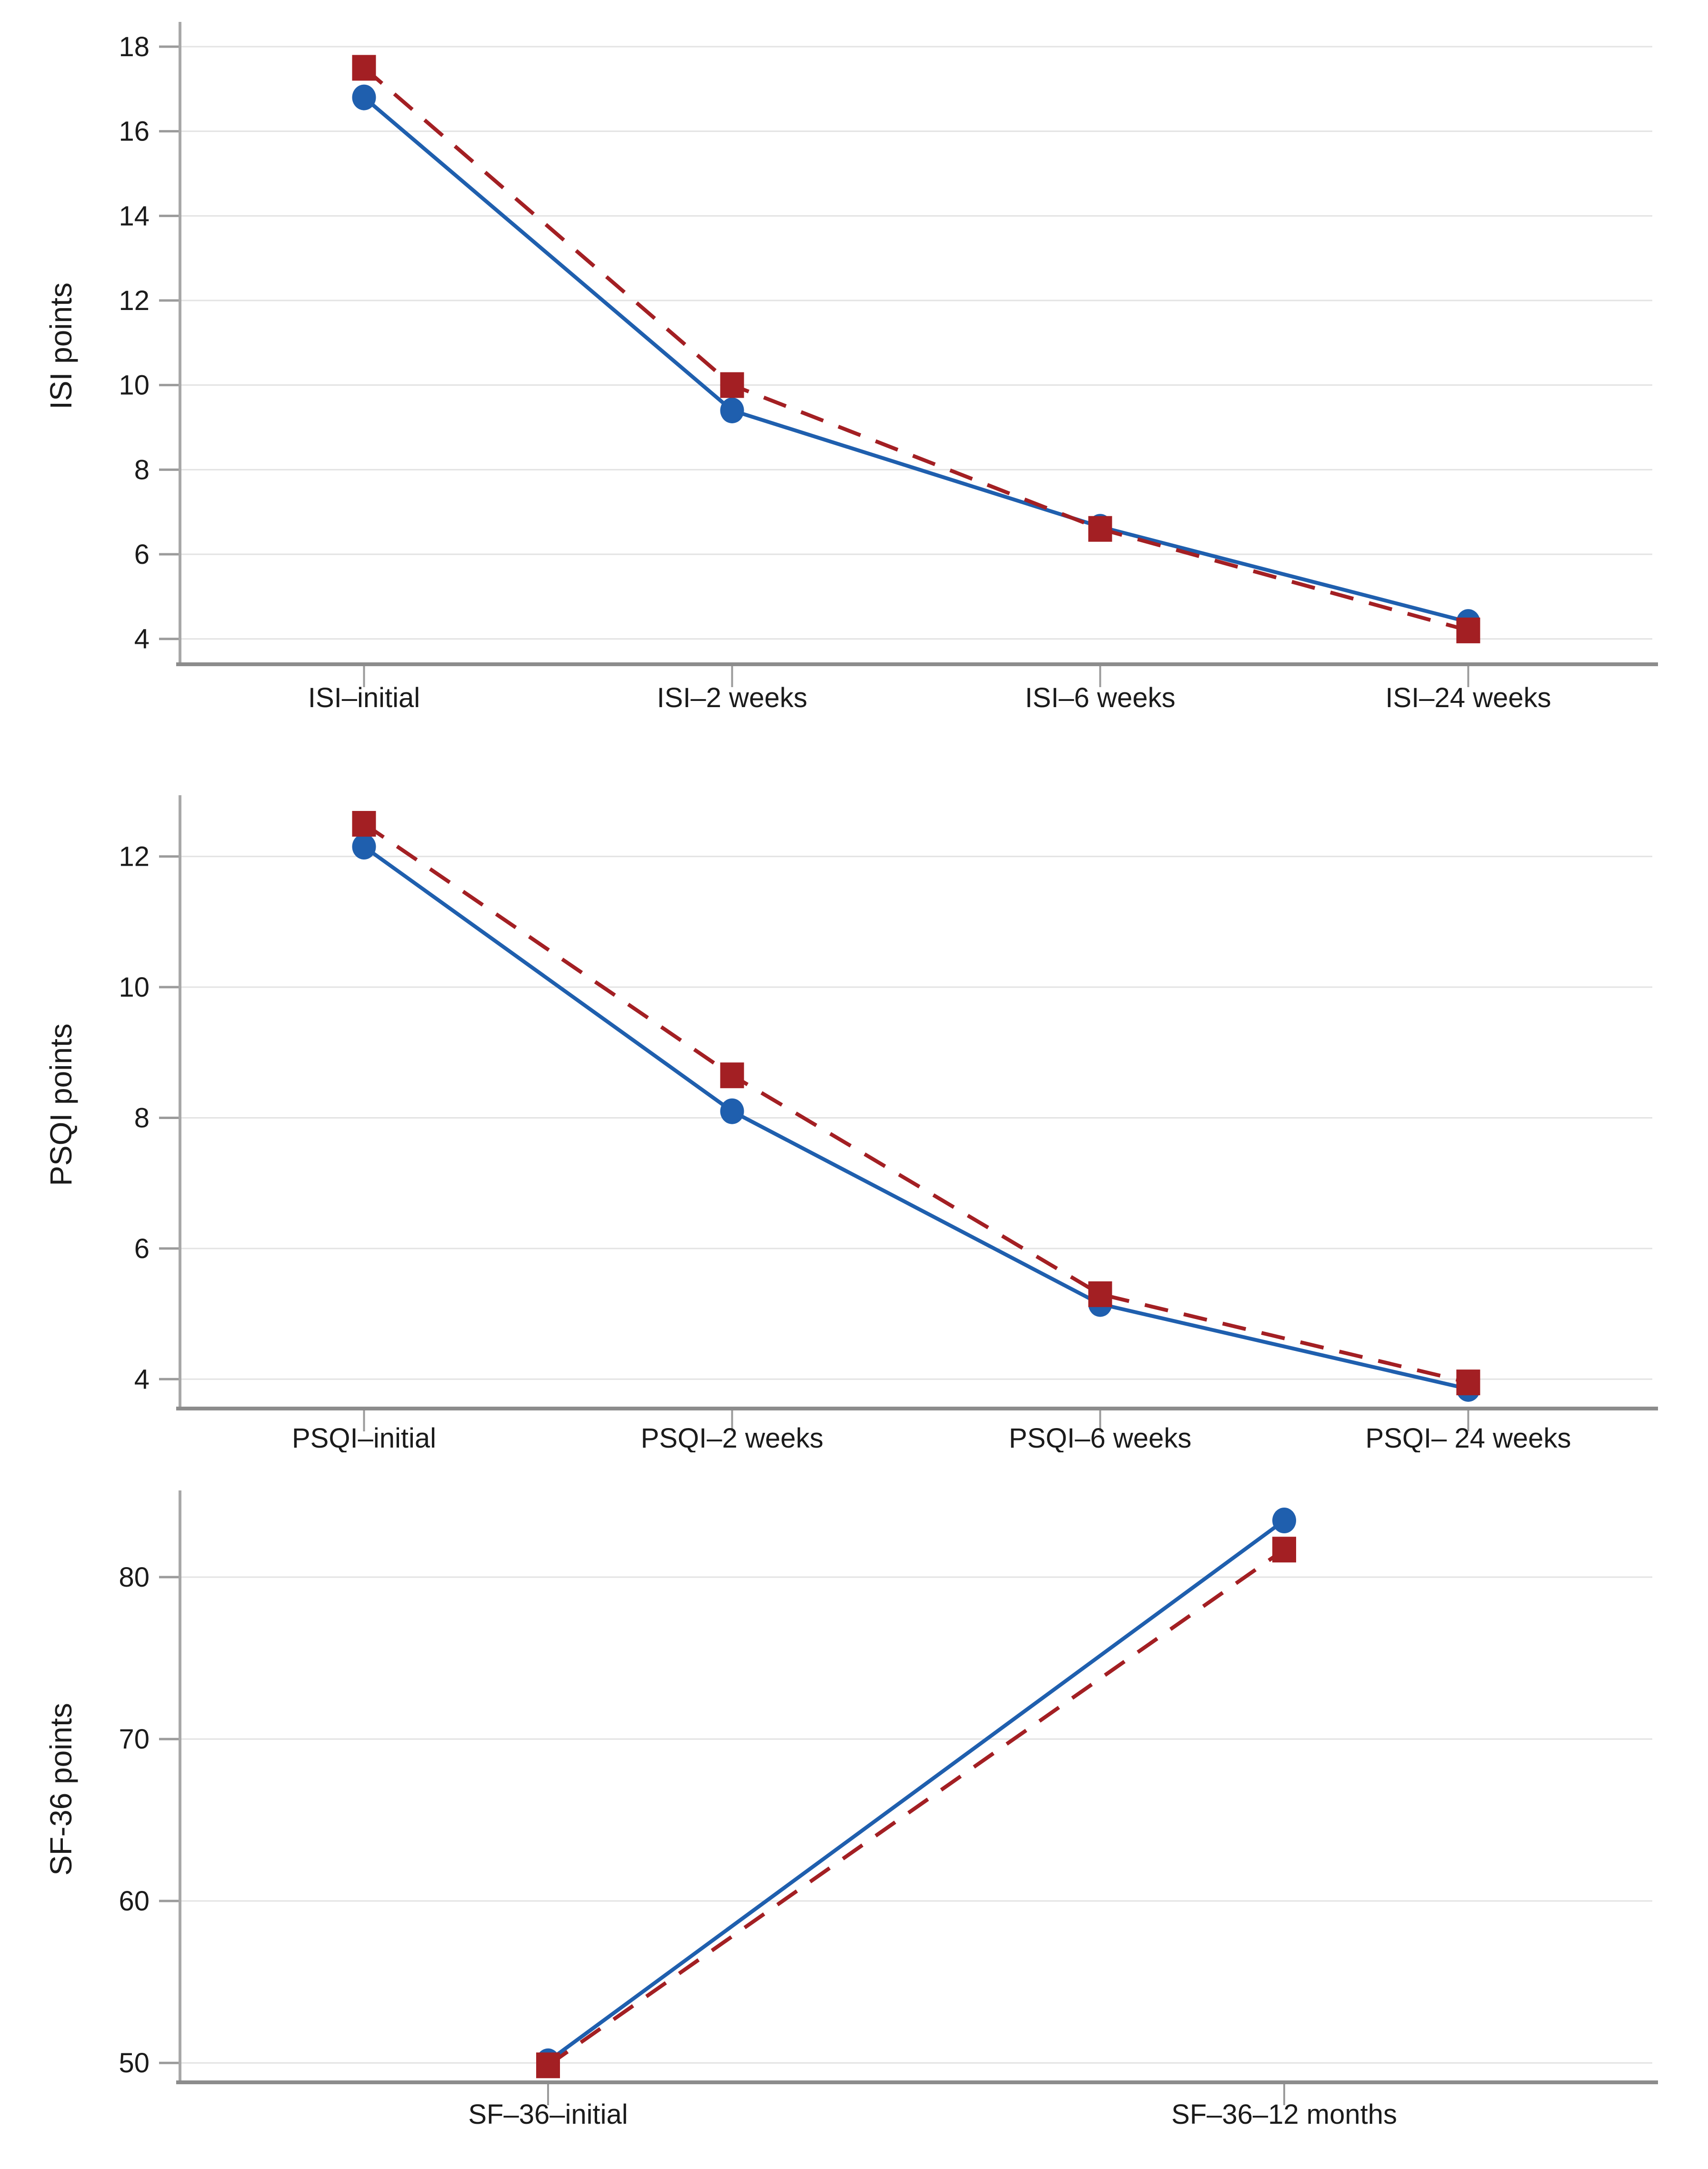  What do you see at coordinates (61, 346) in the screenshot?
I see `y-axis-title: ISI points` at bounding box center [61, 346].